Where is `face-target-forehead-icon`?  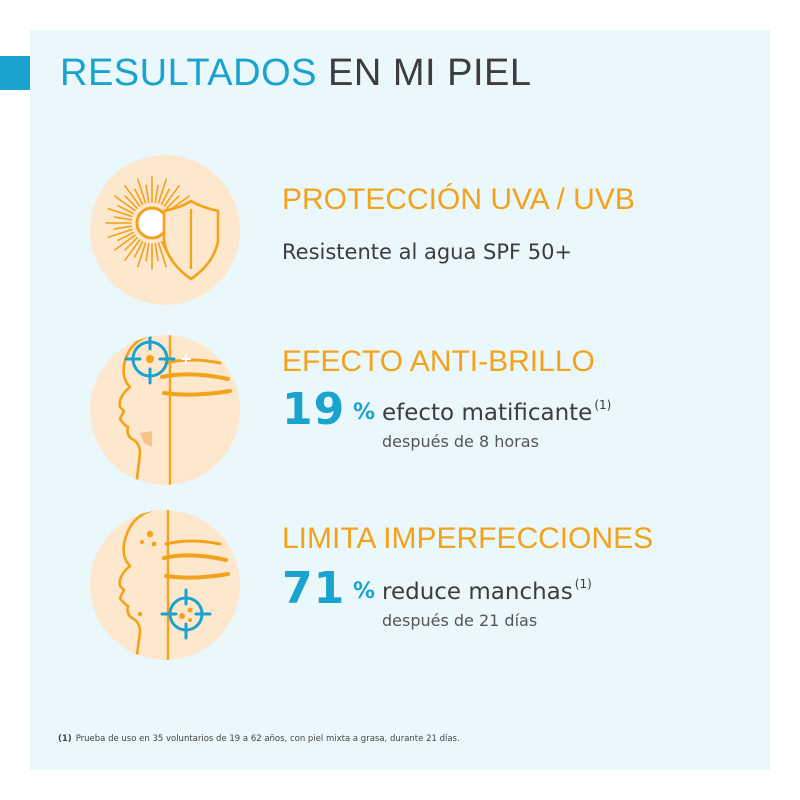 face-target-forehead-icon is located at coordinates (165, 410).